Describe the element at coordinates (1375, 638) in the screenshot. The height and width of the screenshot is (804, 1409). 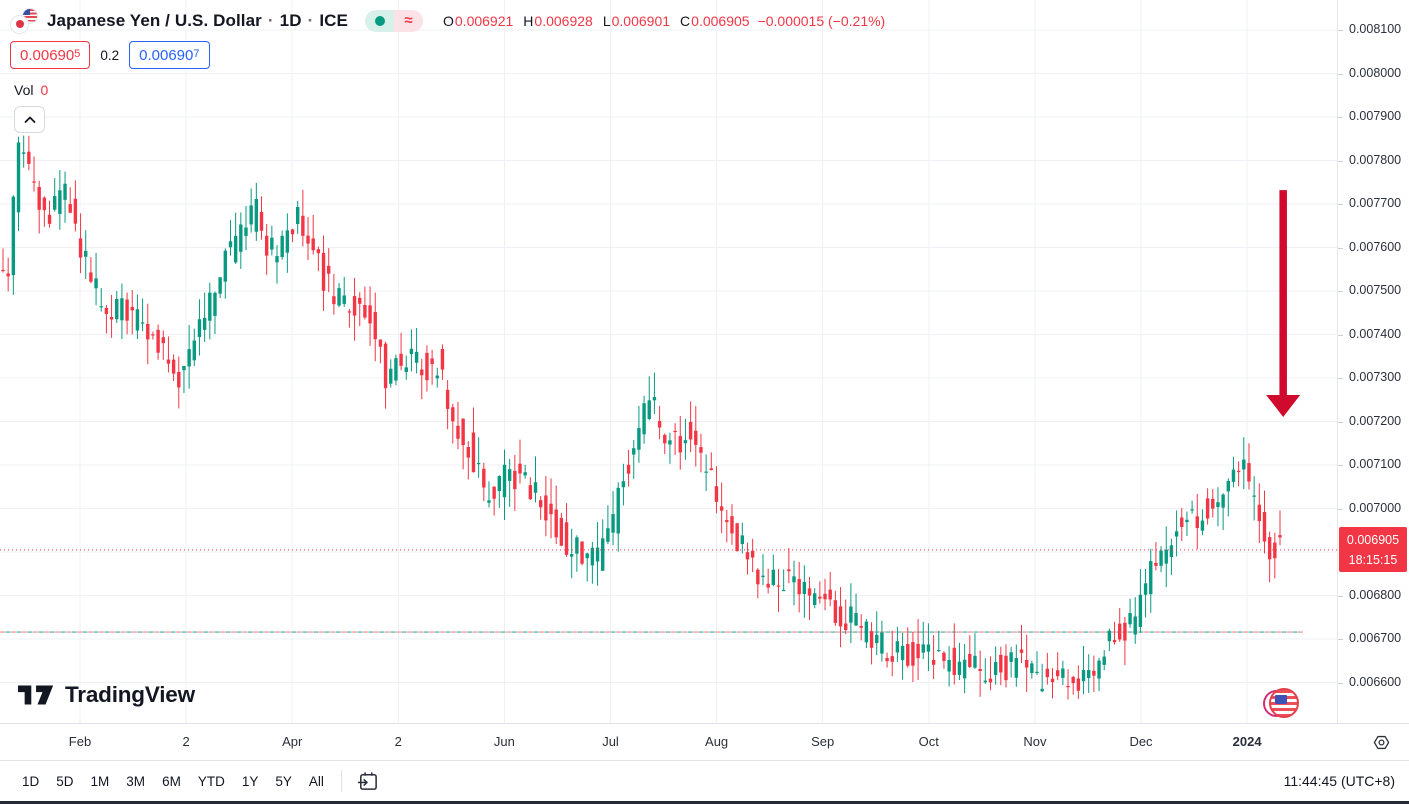
I see `price-axis-label: 0.006700` at that location.